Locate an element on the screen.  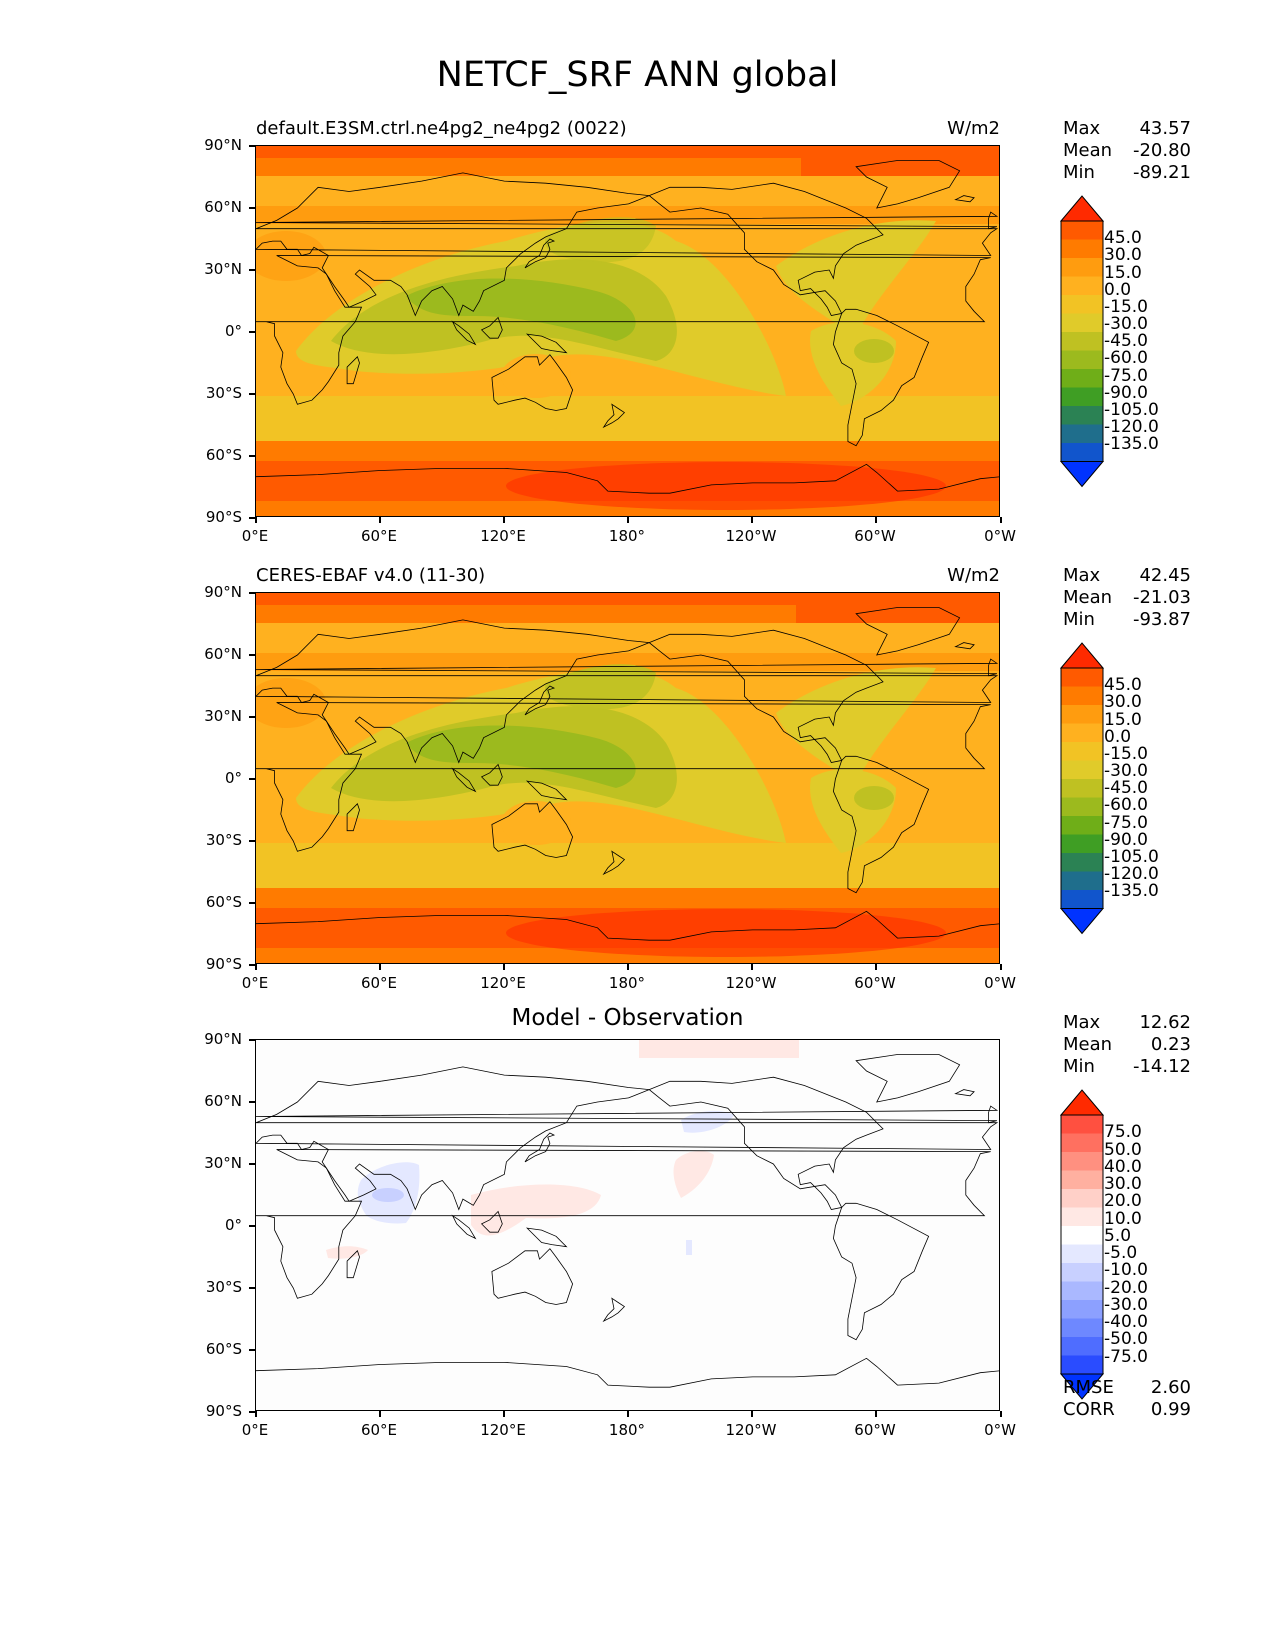
figure-title: NETCF_SRF ANN global is located at coordinates (637, 75).